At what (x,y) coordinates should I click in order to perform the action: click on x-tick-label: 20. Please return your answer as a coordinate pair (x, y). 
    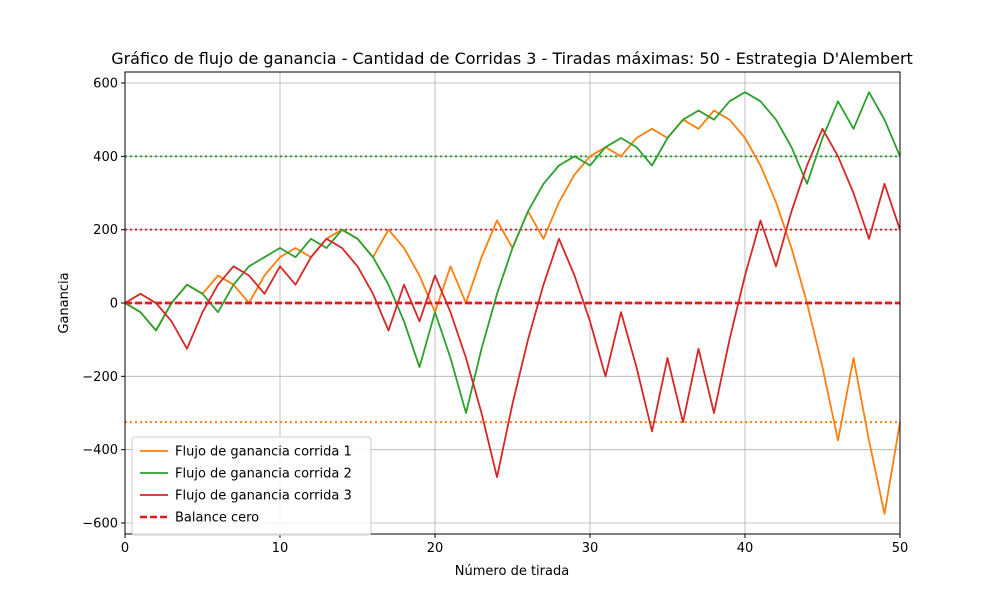
    Looking at the image, I should click on (435, 548).